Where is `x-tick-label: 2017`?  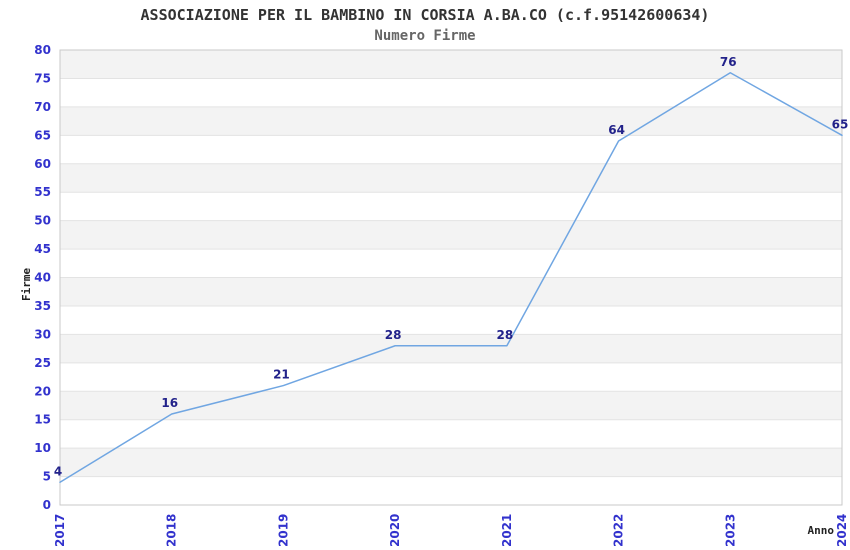 x-tick-label: 2017 is located at coordinates (60, 530).